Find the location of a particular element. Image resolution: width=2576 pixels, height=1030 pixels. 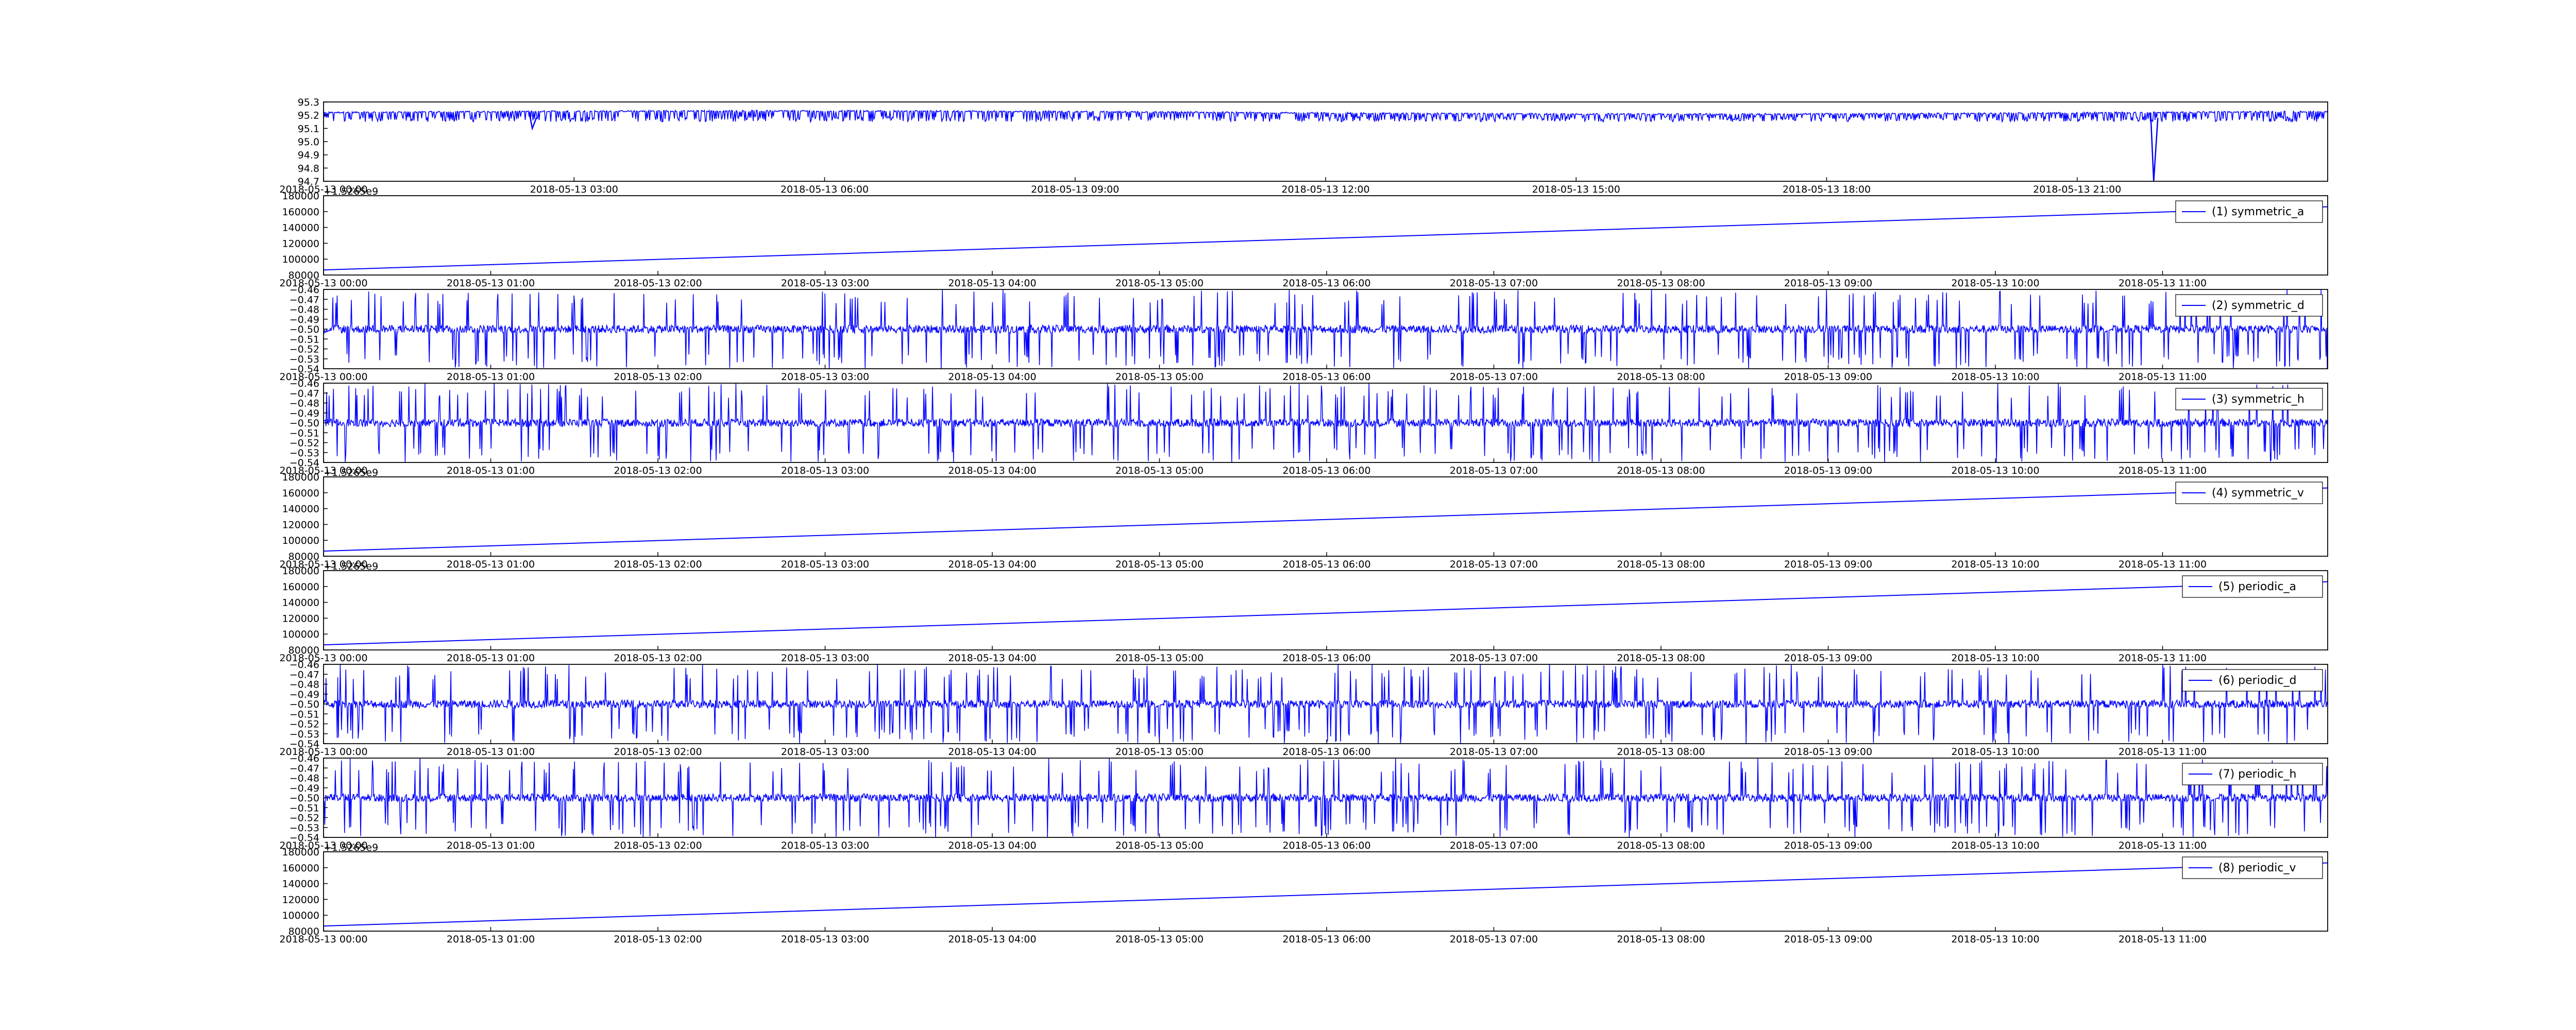

legend: (1) symmetric_a is located at coordinates (2249, 212).